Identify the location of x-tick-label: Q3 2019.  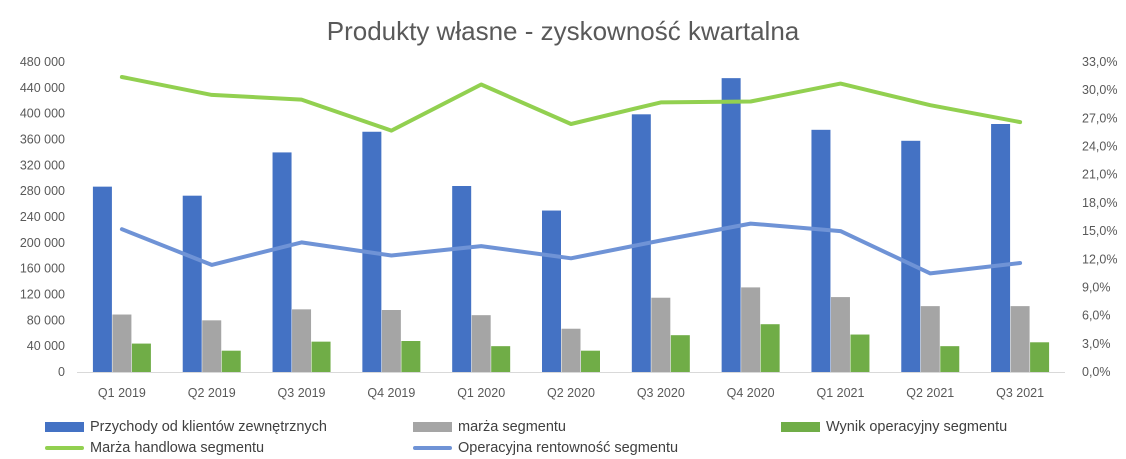
(302, 393).